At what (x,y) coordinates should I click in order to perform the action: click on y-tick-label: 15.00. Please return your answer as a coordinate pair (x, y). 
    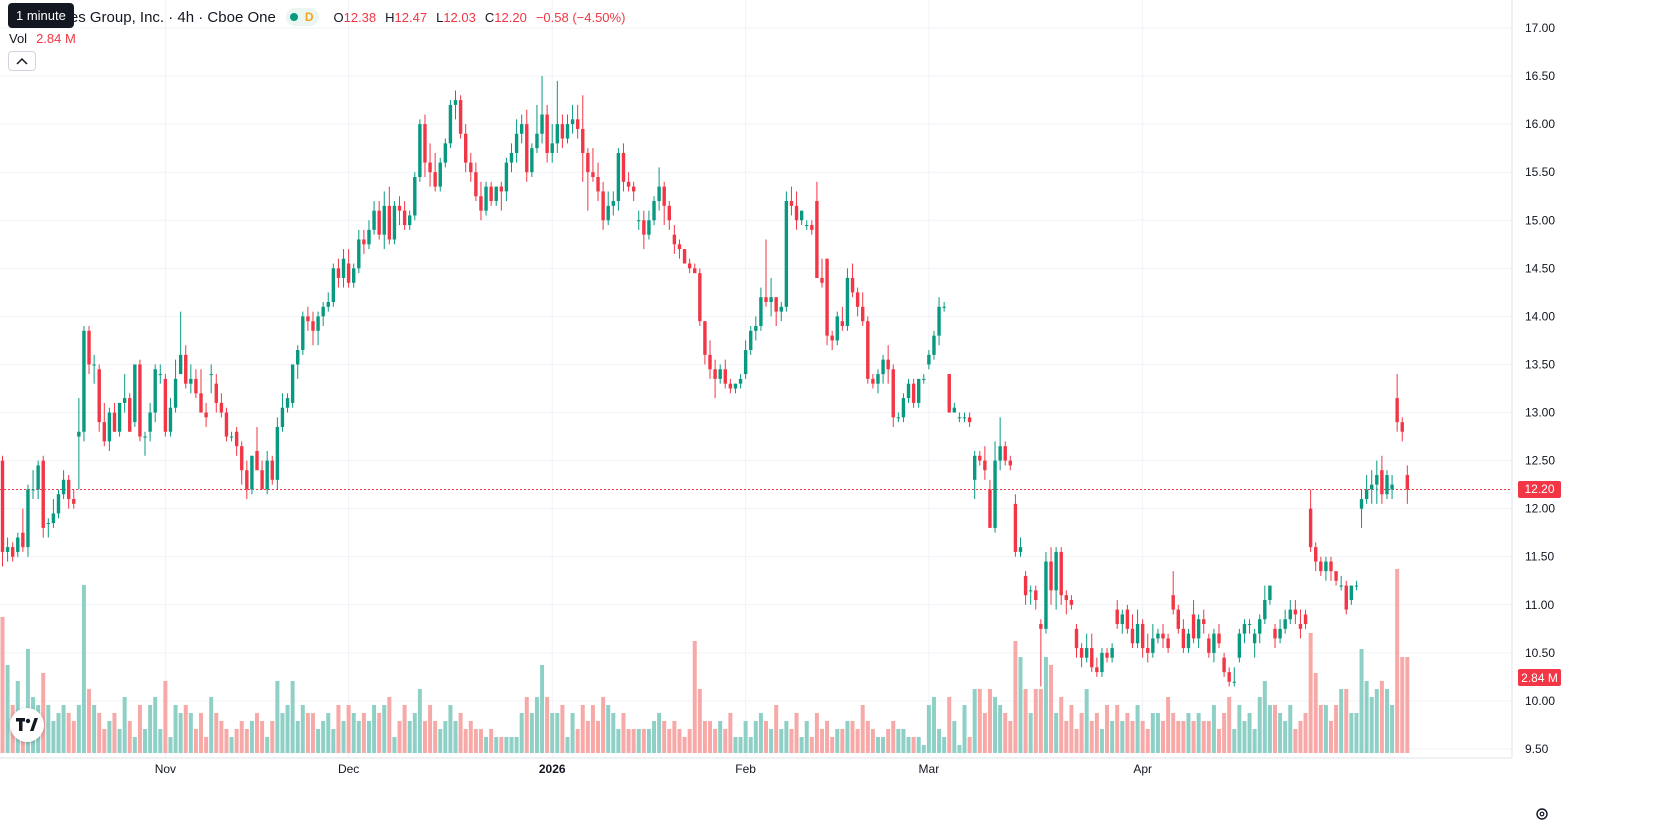
    Looking at the image, I should click on (1540, 220).